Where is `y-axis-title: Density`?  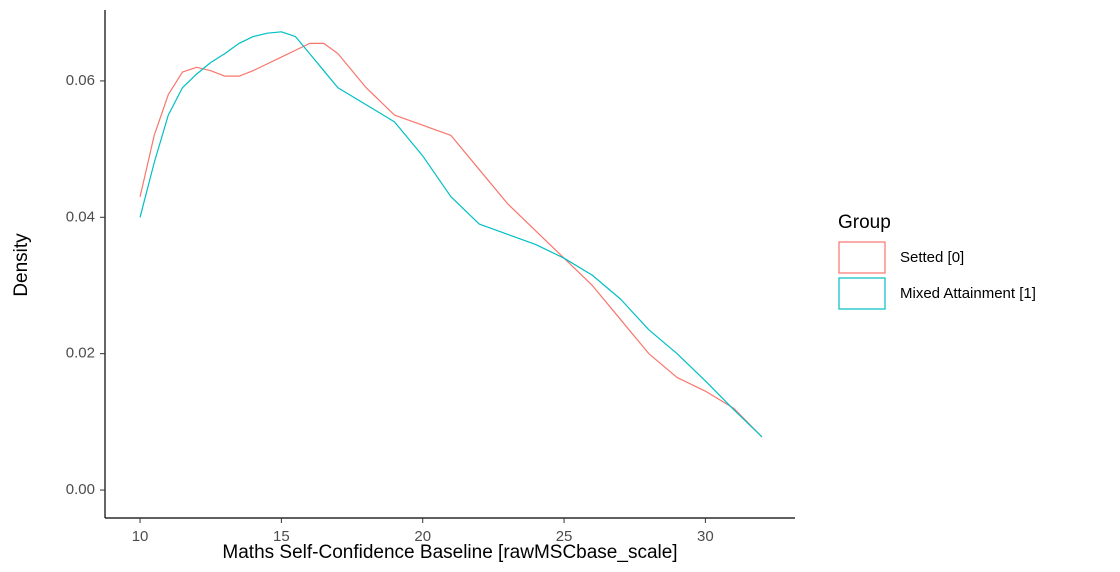 y-axis-title: Density is located at coordinates (21, 265).